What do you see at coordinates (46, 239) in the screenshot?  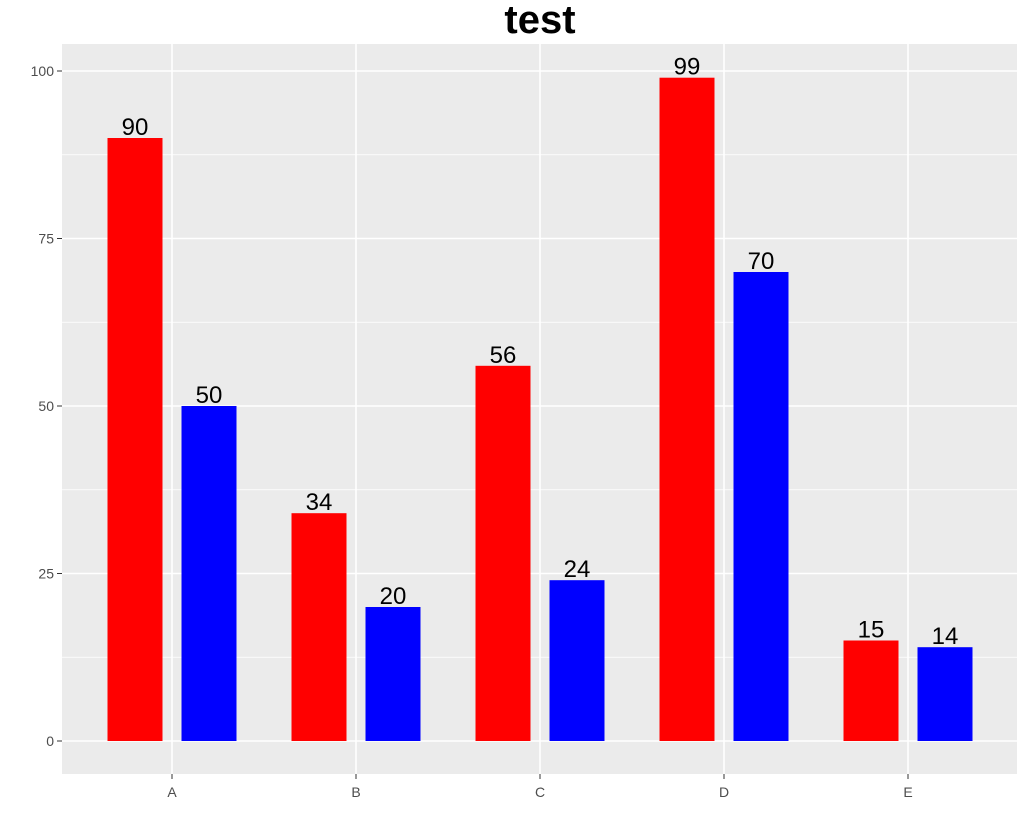 I see `y-tick-label: 75` at bounding box center [46, 239].